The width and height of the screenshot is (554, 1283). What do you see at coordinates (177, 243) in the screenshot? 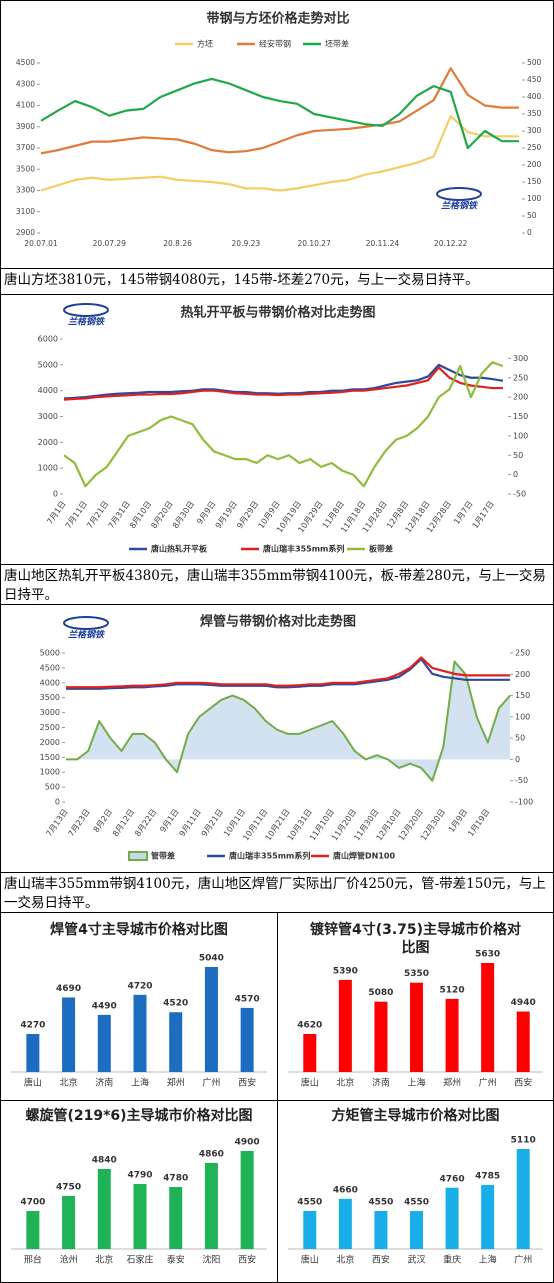
I see `x-tick-label: 20.8.26` at bounding box center [177, 243].